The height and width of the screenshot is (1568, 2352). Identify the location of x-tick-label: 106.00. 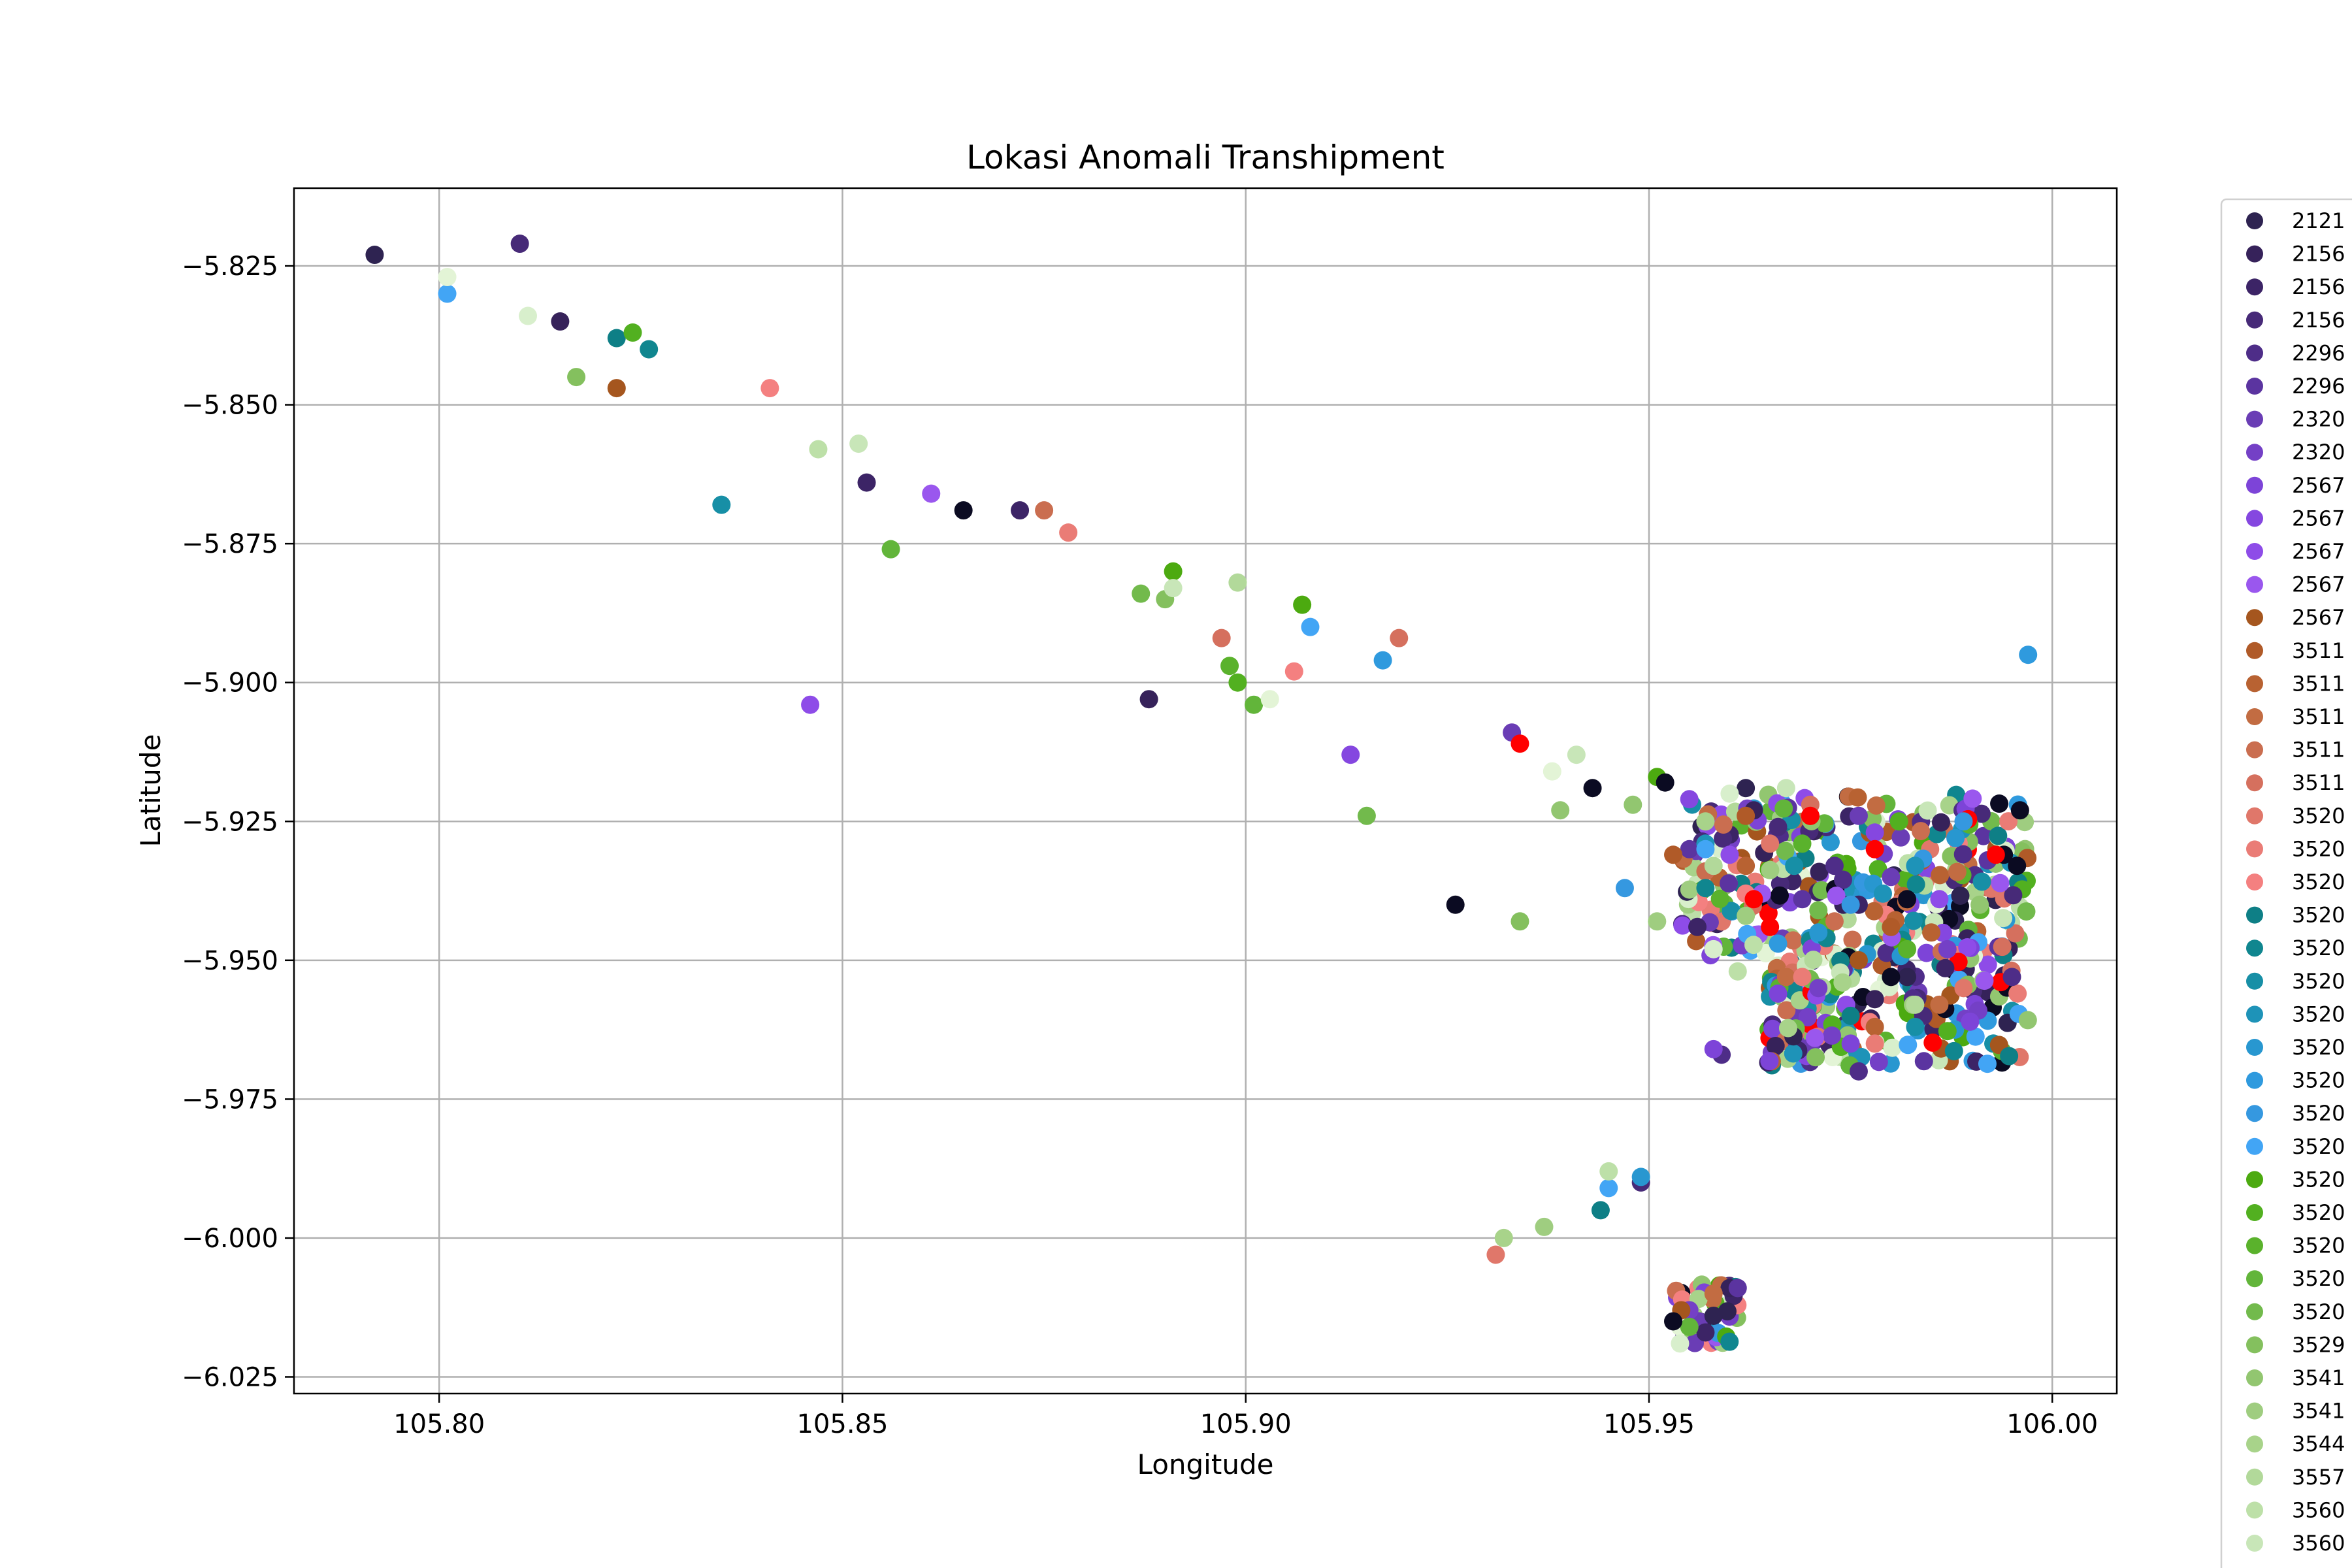
(2052, 1424).